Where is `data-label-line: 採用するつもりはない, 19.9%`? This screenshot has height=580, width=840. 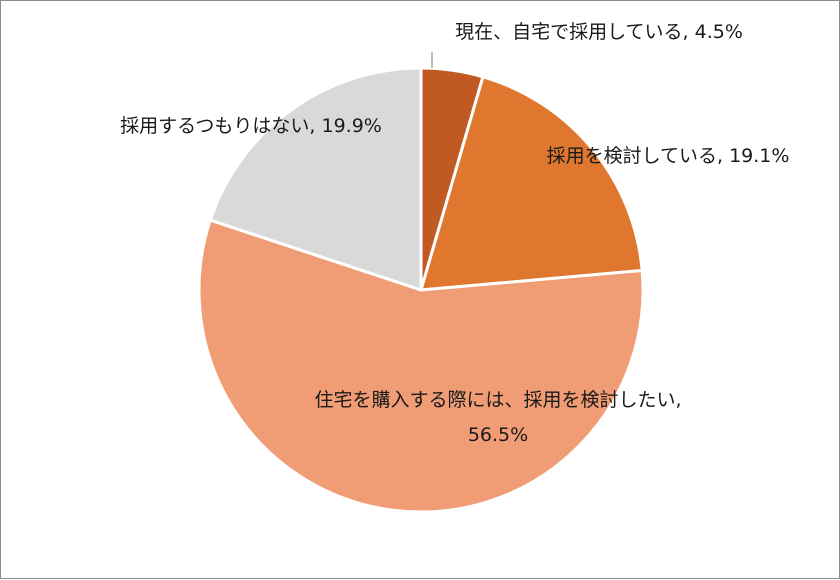
data-label-line: 採用するつもりはない, 19.9% is located at coordinates (251, 126).